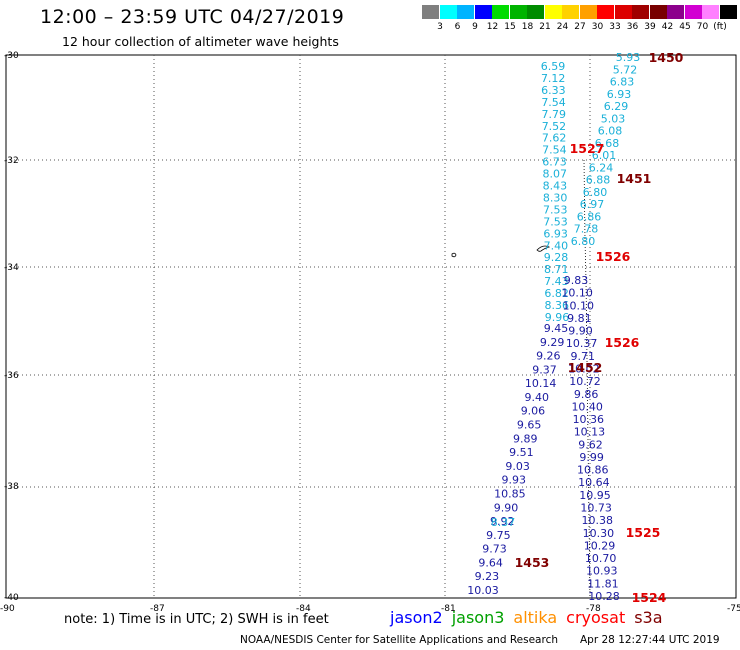 The height and width of the screenshot is (650, 740). I want to click on wave-height-value: 10.37, so click(582, 343).